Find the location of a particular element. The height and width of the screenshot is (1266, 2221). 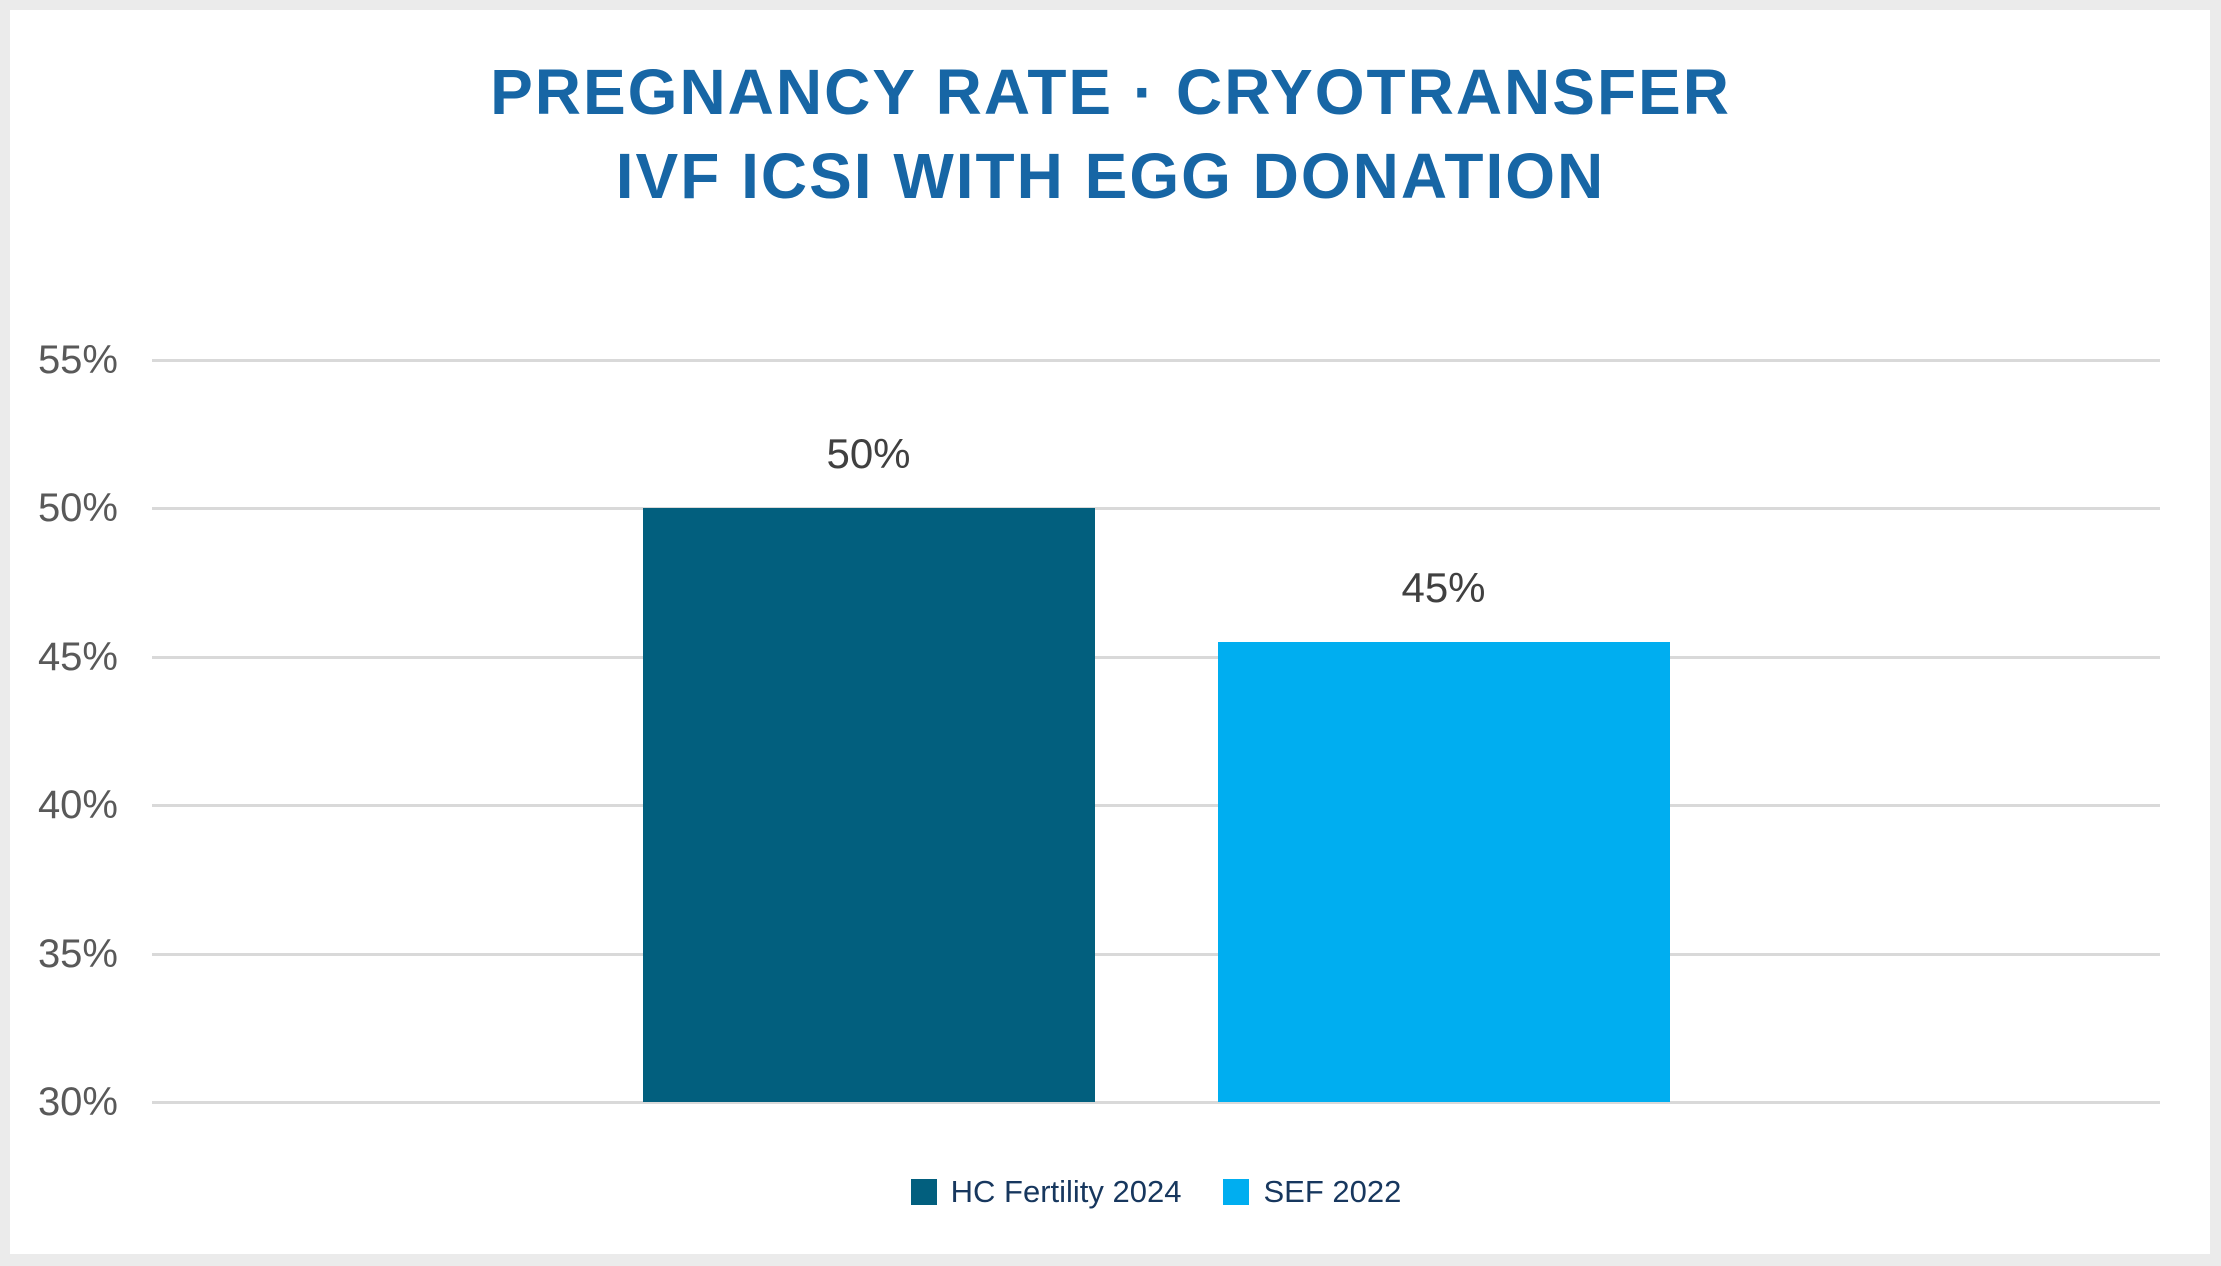

legend-swatch-sef-2022 is located at coordinates (1236, 1192).